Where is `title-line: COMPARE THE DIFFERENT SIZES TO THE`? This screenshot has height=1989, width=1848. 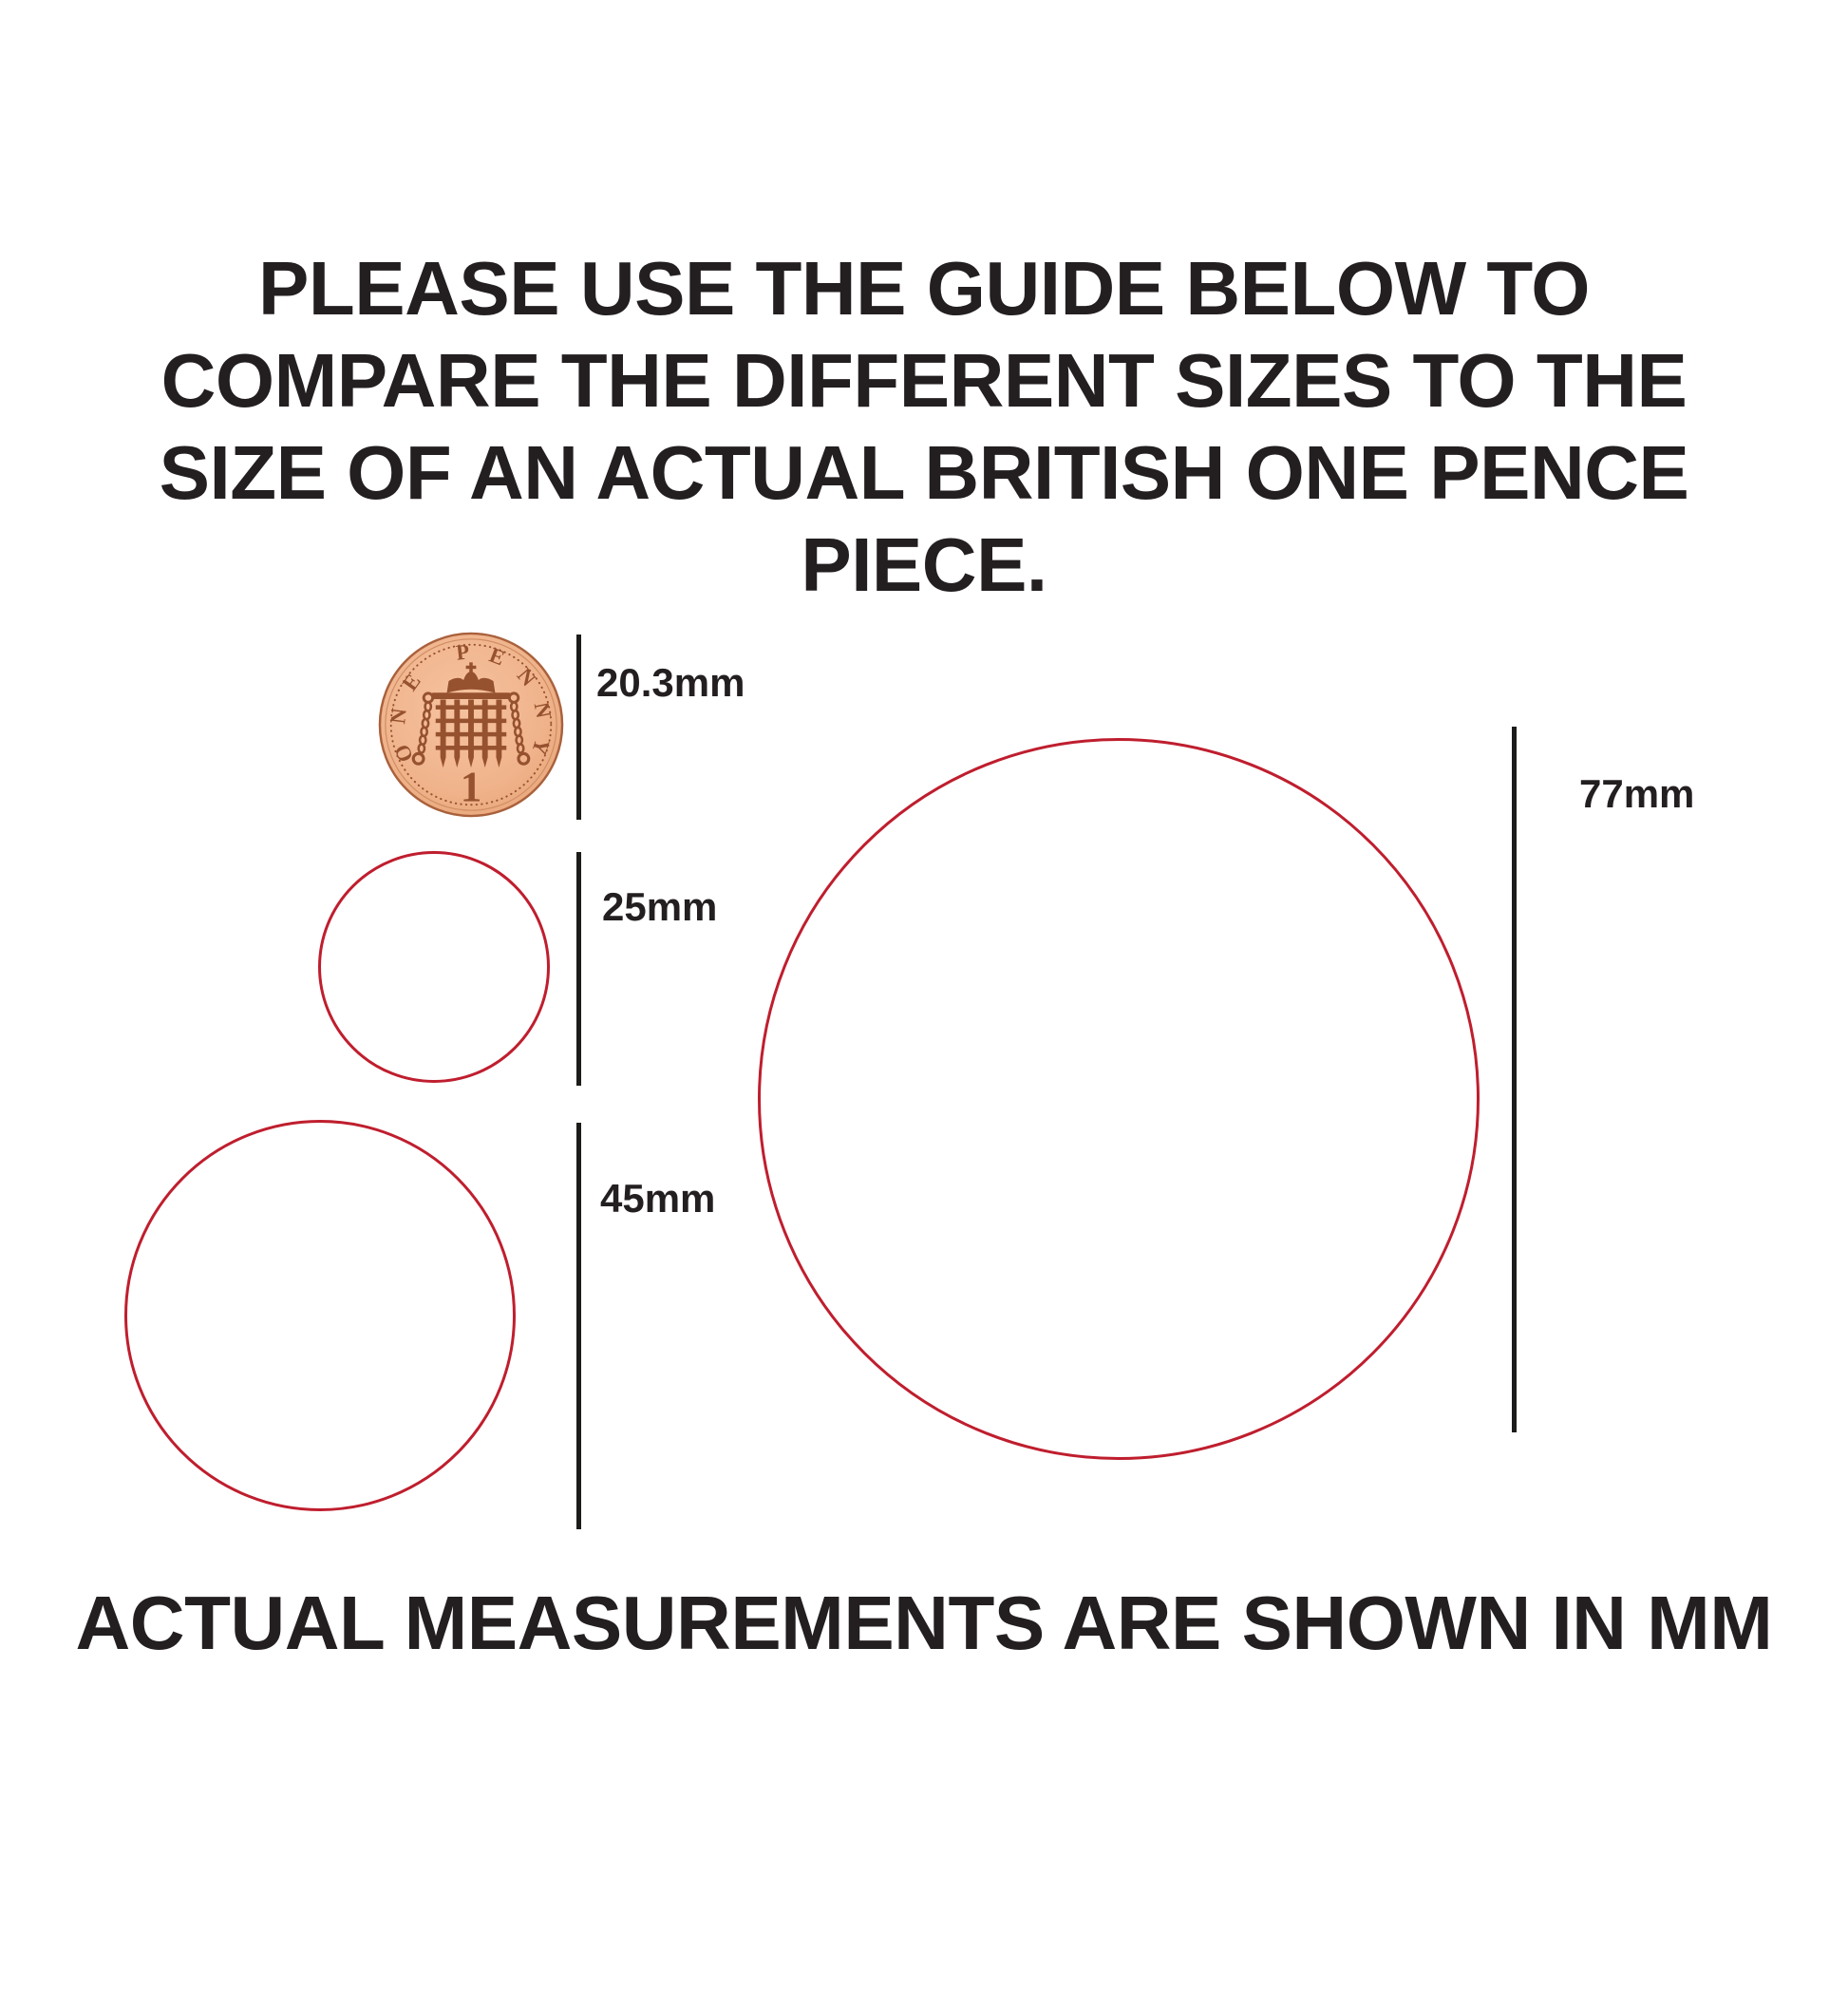
title-line: COMPARE THE DIFFERENT SIZES TO THE is located at coordinates (924, 380).